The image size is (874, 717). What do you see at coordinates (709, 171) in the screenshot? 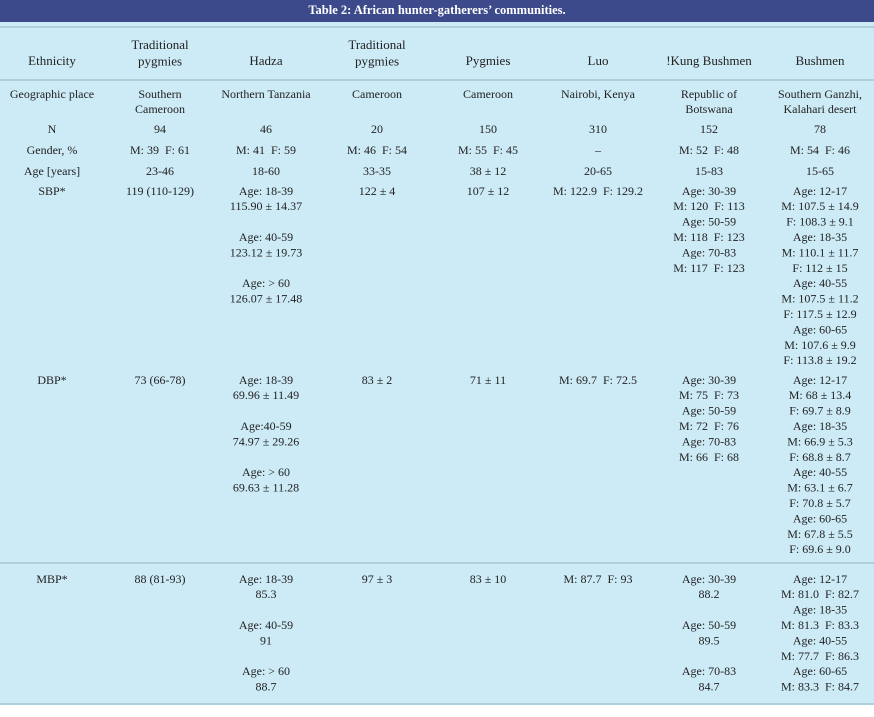
I see `cell-text: 15-83` at bounding box center [709, 171].